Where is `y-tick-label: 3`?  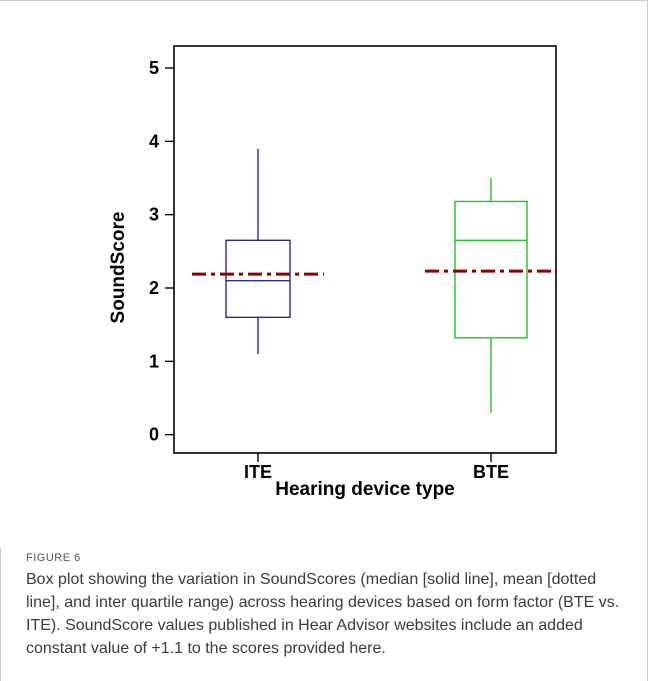 y-tick-label: 3 is located at coordinates (154, 215).